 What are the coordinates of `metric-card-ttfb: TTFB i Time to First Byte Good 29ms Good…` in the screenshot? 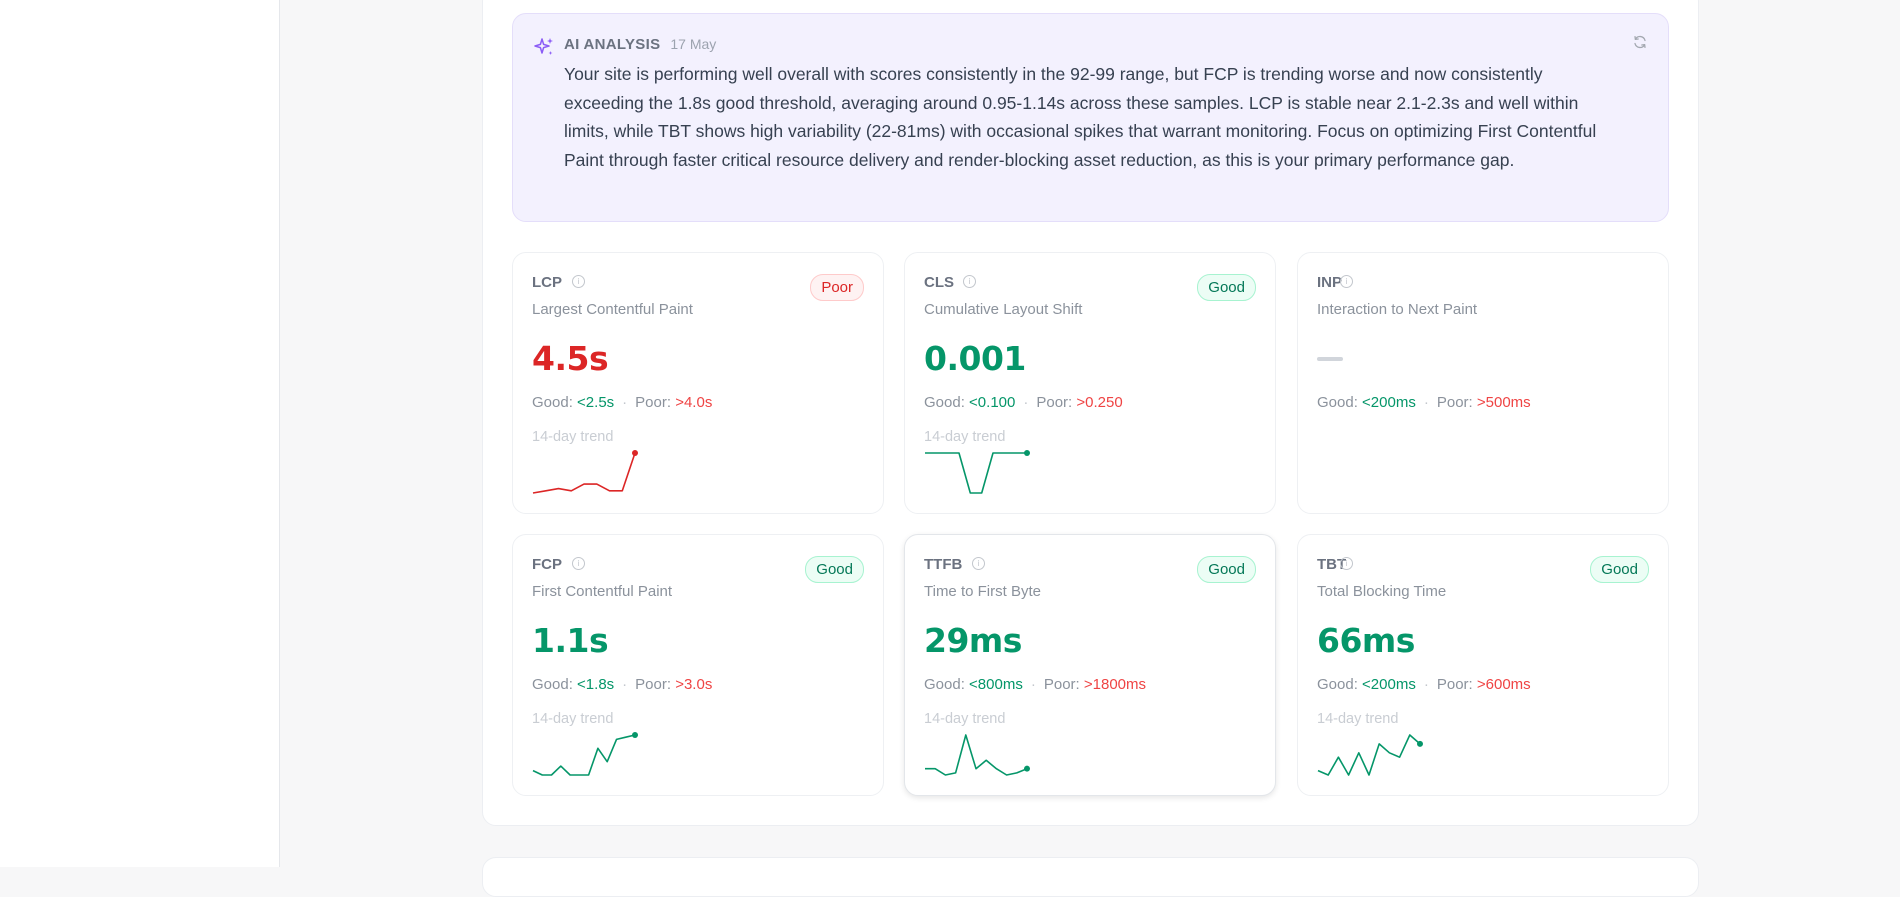 It's located at (1090, 665).